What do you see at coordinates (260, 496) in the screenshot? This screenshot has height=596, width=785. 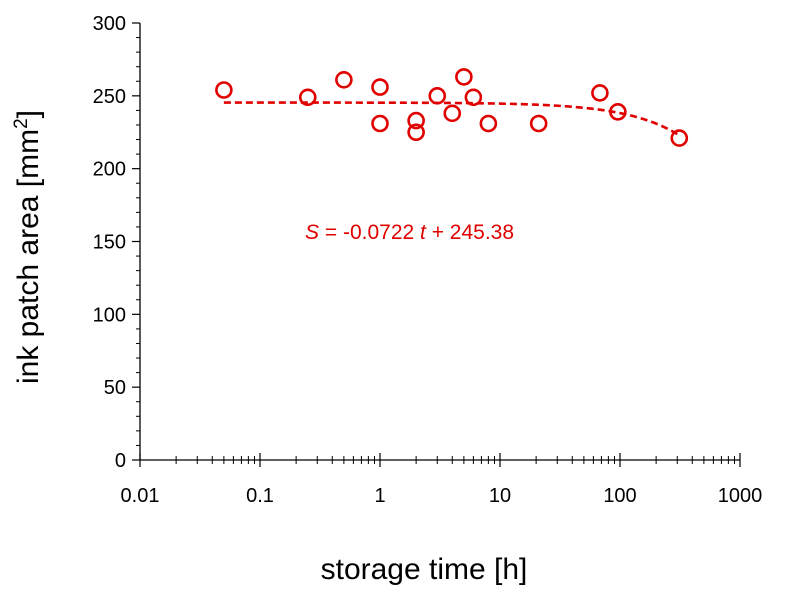 I see `x-tick-label: 0.1` at bounding box center [260, 496].